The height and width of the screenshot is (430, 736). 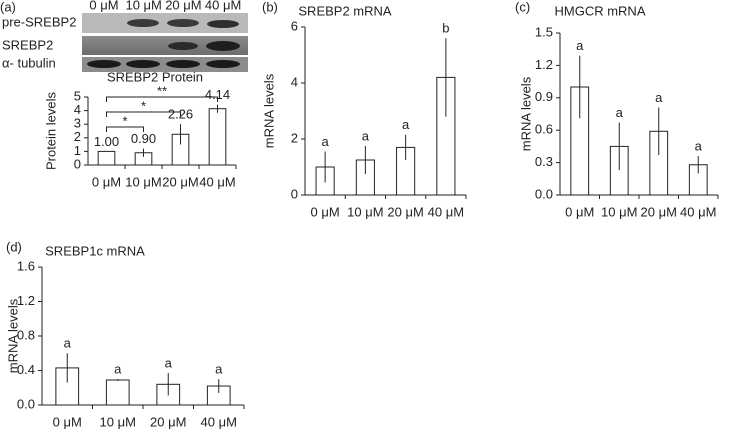 I want to click on blot-row-label: α- tubulin, so click(x=29, y=62).